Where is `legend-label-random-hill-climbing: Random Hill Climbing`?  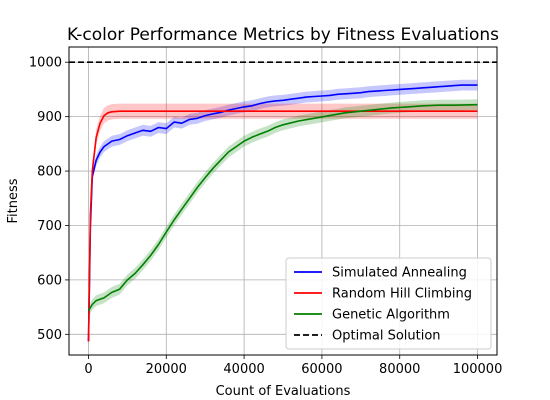 legend-label-random-hill-climbing: Random Hill Climbing is located at coordinates (402, 294).